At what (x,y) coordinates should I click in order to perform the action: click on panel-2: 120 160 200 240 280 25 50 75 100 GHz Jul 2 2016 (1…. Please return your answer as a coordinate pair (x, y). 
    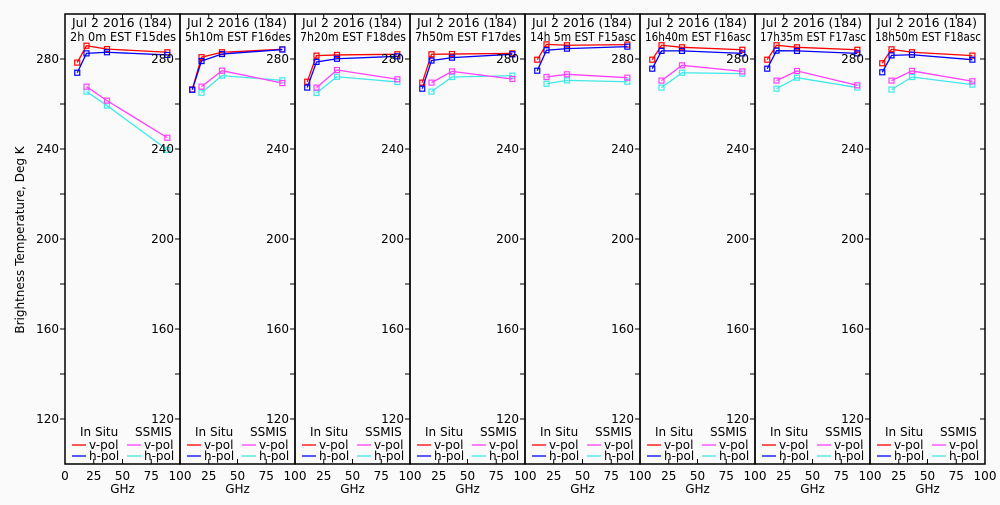
    Looking at the image, I should click on (229, 254).